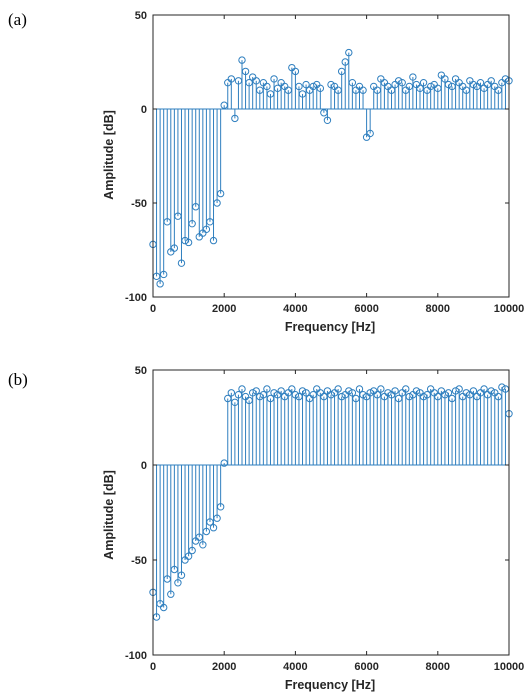 This screenshot has width=531, height=700. I want to click on x-tick-label: 8000, so click(438, 309).